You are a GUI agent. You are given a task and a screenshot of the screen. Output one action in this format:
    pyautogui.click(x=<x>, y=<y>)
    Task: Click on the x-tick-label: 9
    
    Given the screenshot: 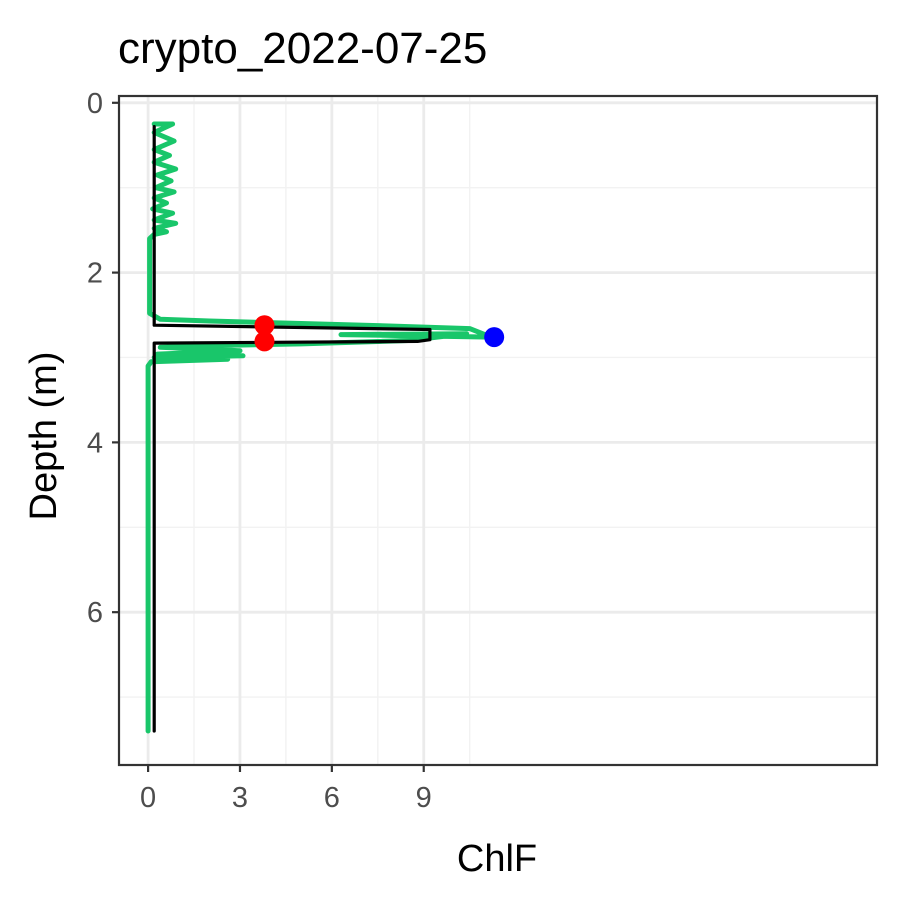 What is the action you would take?
    pyautogui.click(x=424, y=798)
    